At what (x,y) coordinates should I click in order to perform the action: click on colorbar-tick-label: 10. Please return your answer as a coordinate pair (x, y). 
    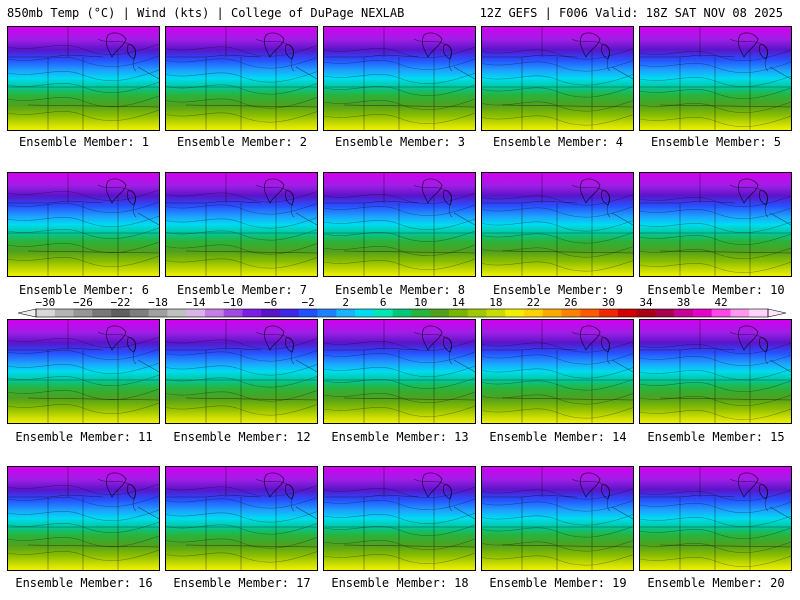
    Looking at the image, I should click on (421, 302).